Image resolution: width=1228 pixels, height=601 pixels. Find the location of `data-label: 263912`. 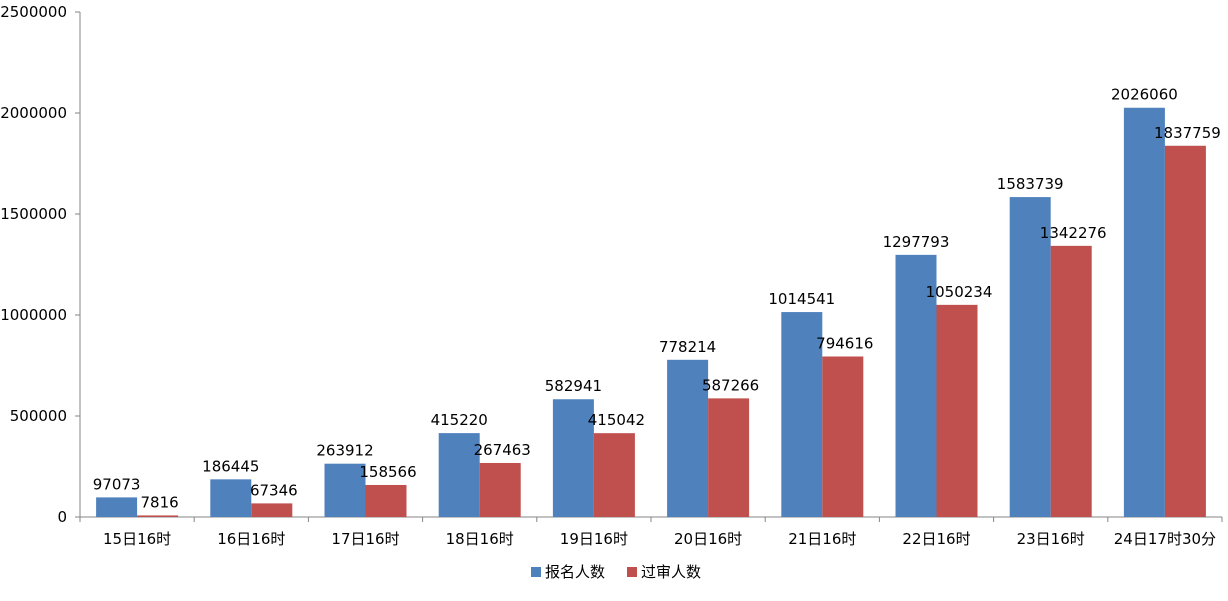

data-label: 263912 is located at coordinates (344, 451).